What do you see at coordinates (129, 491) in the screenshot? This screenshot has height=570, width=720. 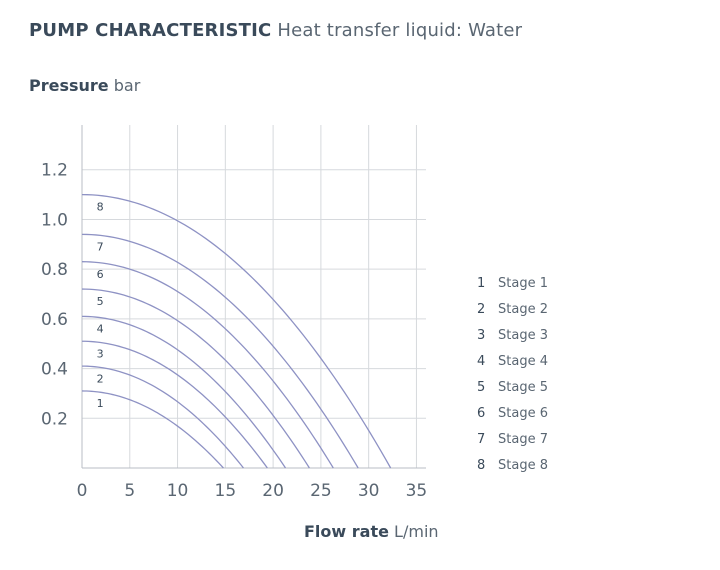 I see `x-tick-label: 5` at bounding box center [129, 491].